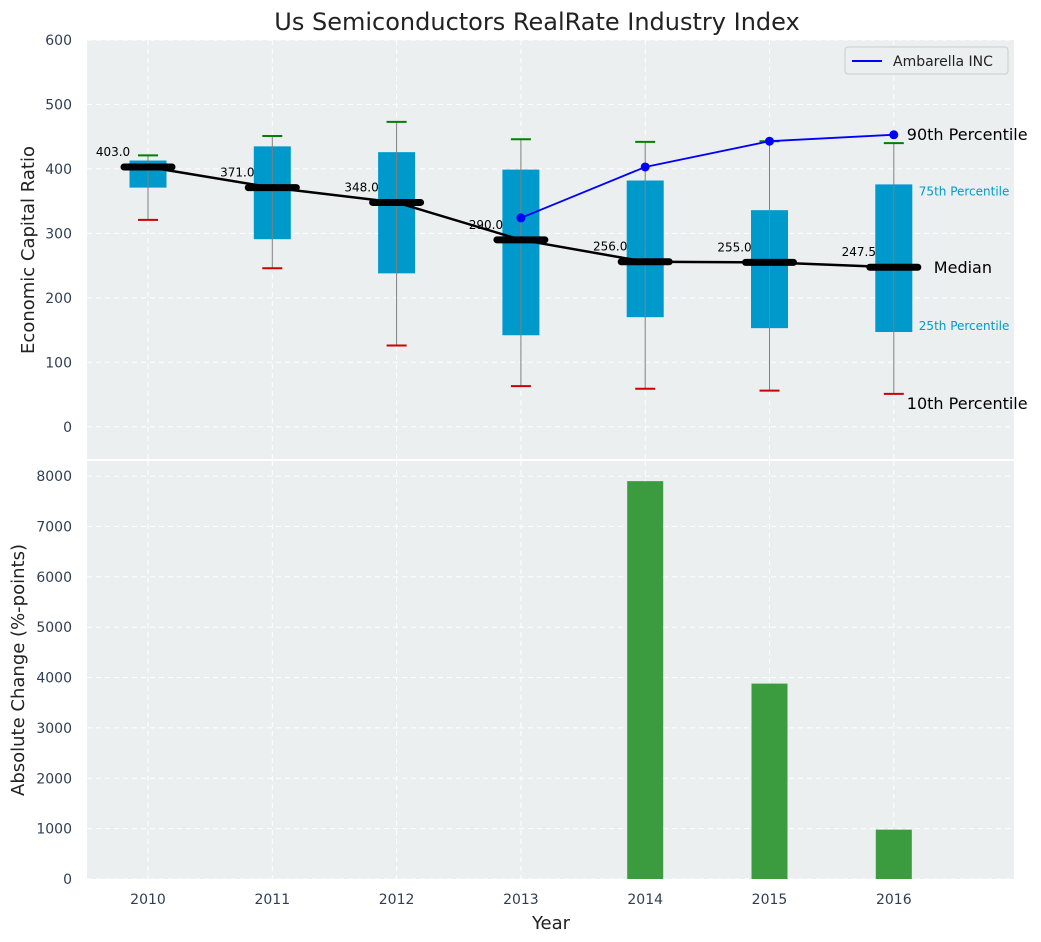 The height and width of the screenshot is (942, 1041). I want to click on bottom-y-tick: 5000, so click(54, 628).